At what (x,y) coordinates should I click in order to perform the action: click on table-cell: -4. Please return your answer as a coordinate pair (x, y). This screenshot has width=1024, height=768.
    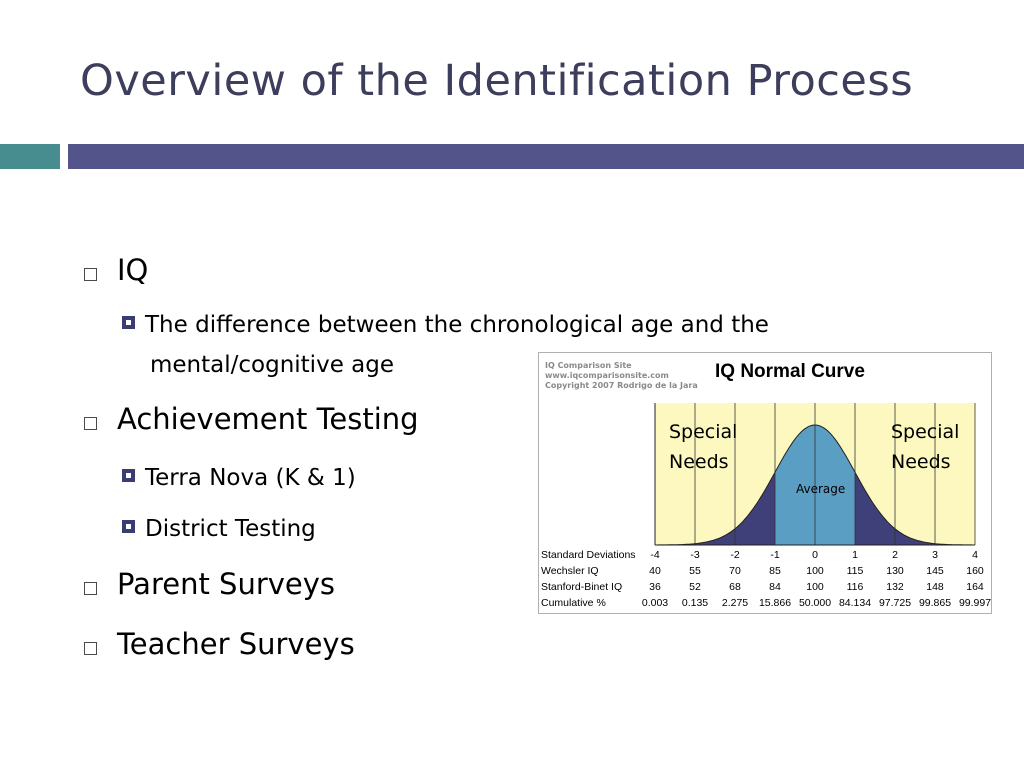
    Looking at the image, I should click on (655, 555).